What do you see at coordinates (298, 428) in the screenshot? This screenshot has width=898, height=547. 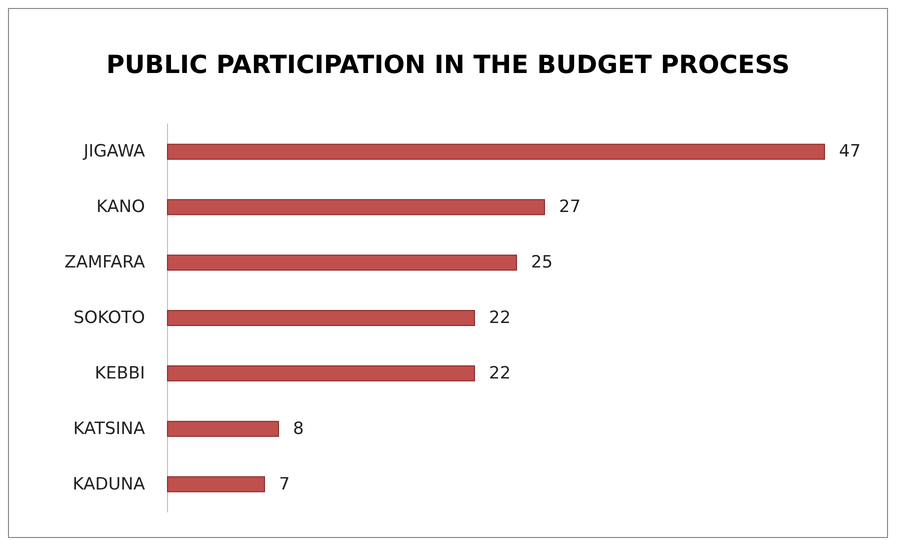 I see `data-label: 8` at bounding box center [298, 428].